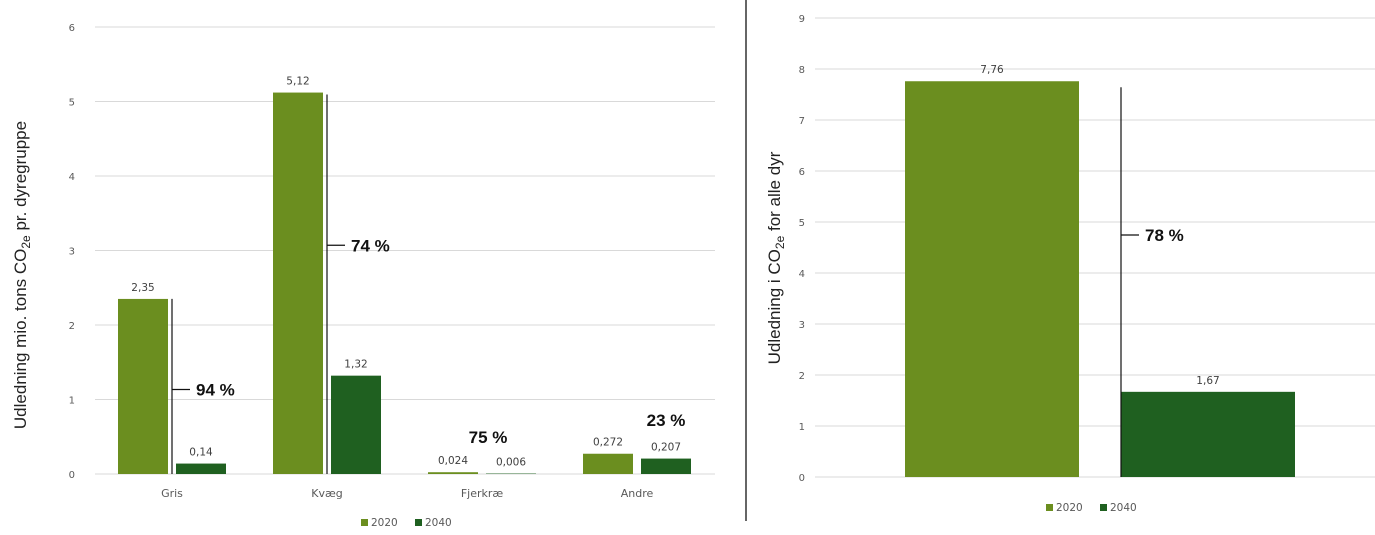  What do you see at coordinates (637, 493) in the screenshot?
I see `x-tick-label: Andre` at bounding box center [637, 493].